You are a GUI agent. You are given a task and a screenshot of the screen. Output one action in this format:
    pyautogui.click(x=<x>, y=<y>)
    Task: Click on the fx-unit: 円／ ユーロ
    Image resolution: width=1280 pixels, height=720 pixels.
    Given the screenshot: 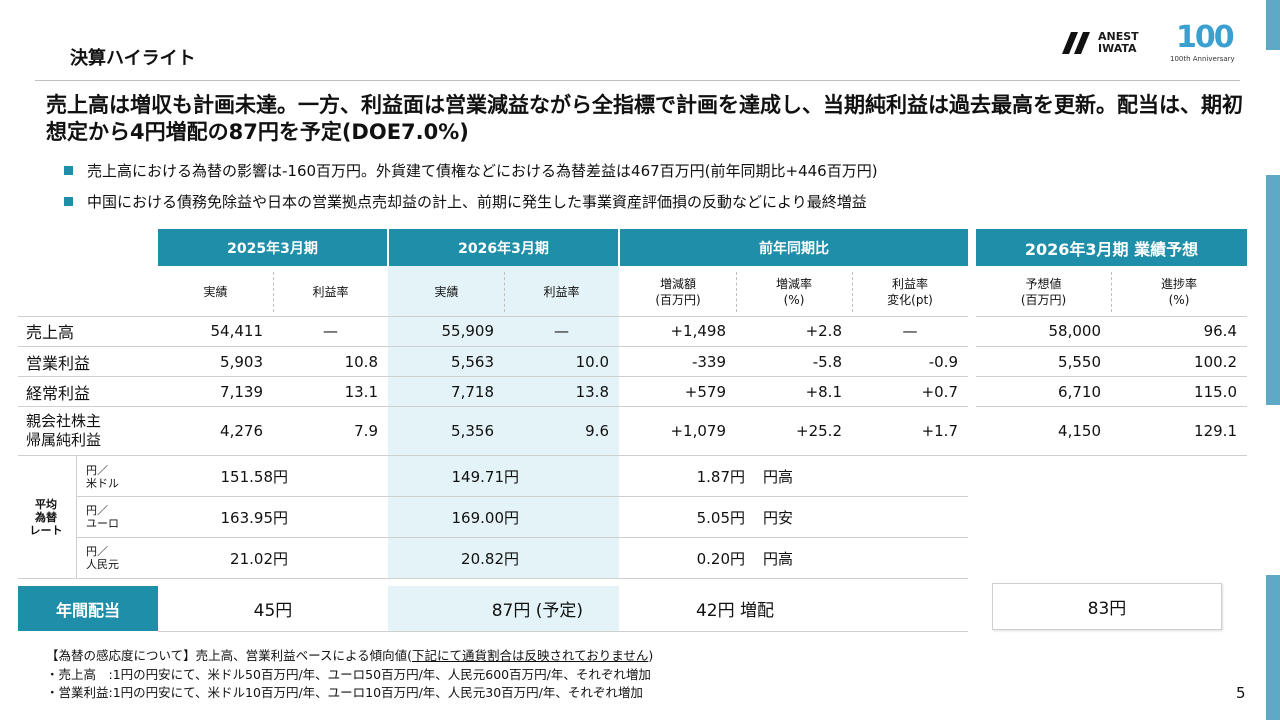 What is the action you would take?
    pyautogui.click(x=102, y=517)
    